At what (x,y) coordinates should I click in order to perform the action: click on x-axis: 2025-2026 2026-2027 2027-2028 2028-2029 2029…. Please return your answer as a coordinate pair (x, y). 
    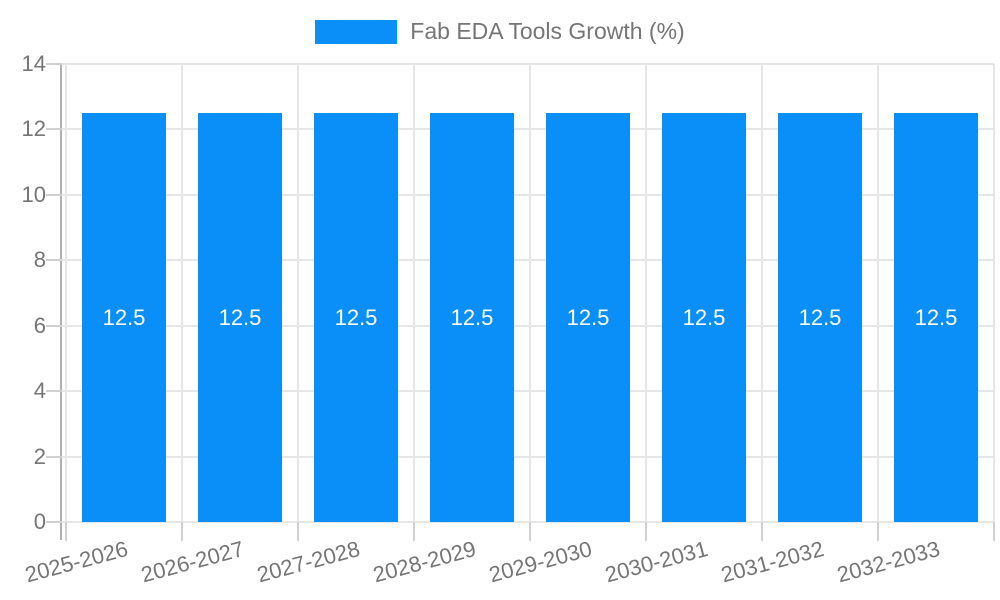
    Looking at the image, I should click on (508, 561).